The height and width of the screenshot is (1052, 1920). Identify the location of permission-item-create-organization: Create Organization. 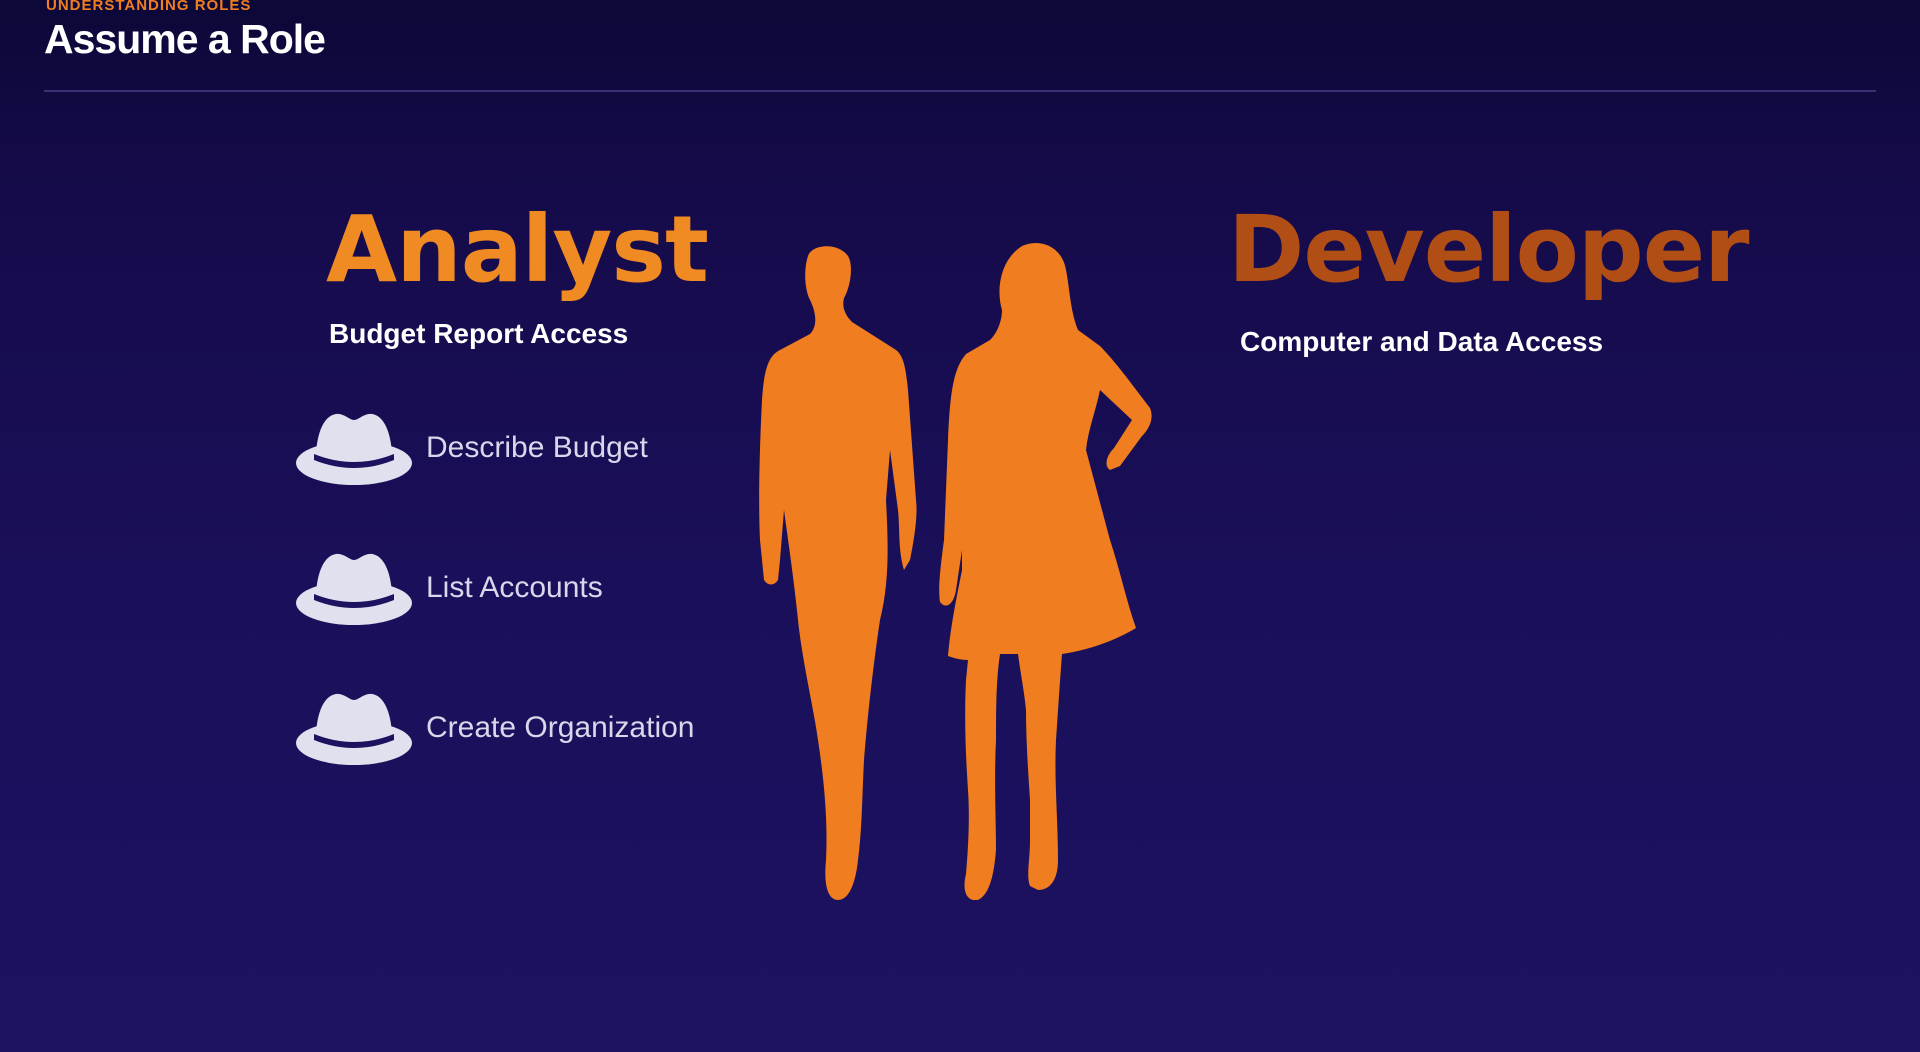
(494, 728).